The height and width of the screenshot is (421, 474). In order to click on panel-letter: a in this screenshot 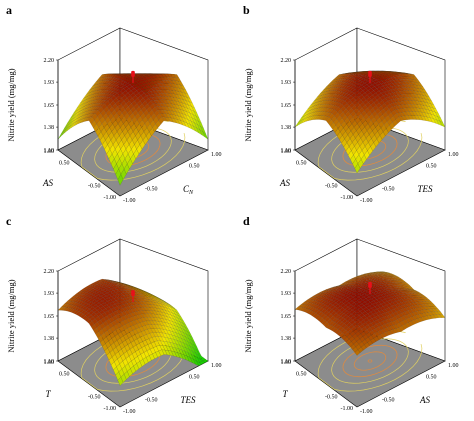, I will do `click(9, 10)`.